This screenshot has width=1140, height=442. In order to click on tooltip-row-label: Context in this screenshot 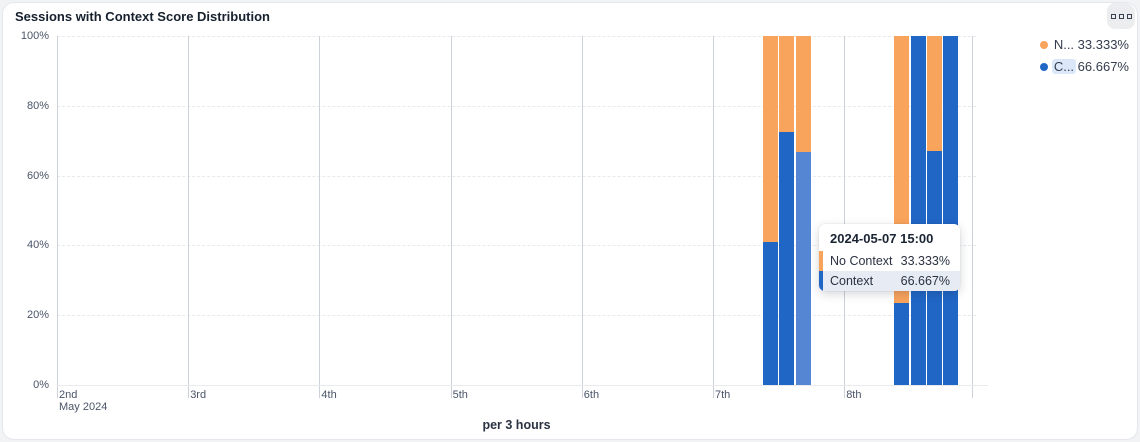, I will do `click(852, 281)`.